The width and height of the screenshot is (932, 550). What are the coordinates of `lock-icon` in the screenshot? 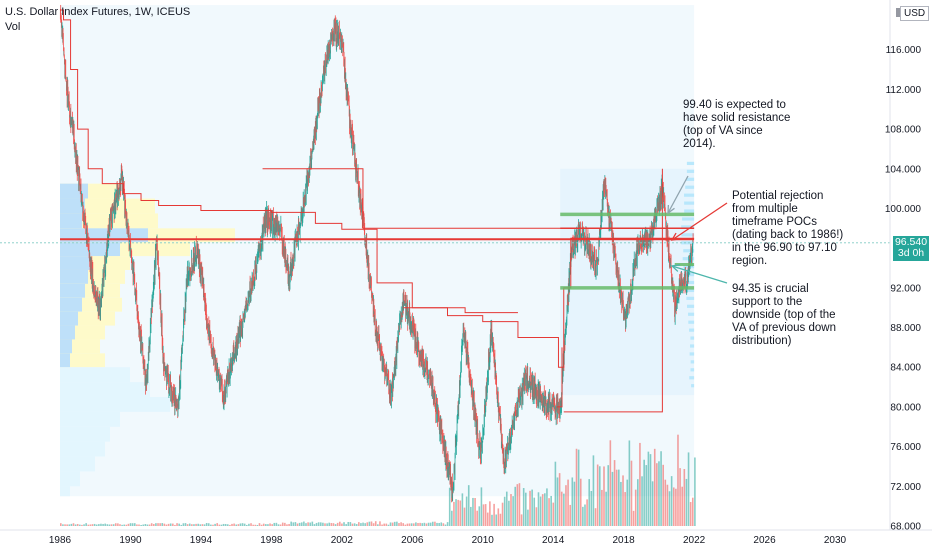 It's located at (898, 12).